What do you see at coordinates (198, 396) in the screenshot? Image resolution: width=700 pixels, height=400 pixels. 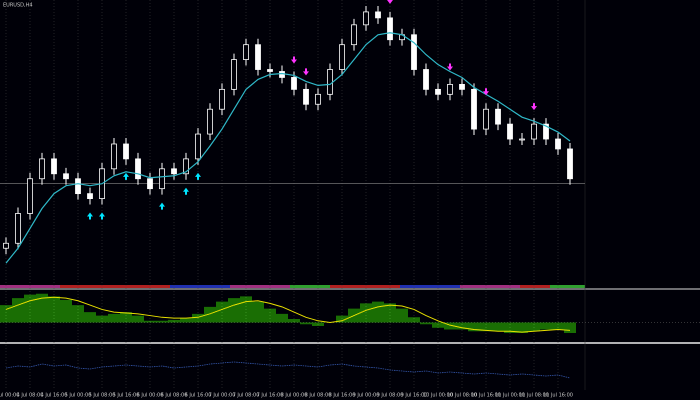 I see `x-tick-label: 6 Jul 16:00` at bounding box center [198, 396].